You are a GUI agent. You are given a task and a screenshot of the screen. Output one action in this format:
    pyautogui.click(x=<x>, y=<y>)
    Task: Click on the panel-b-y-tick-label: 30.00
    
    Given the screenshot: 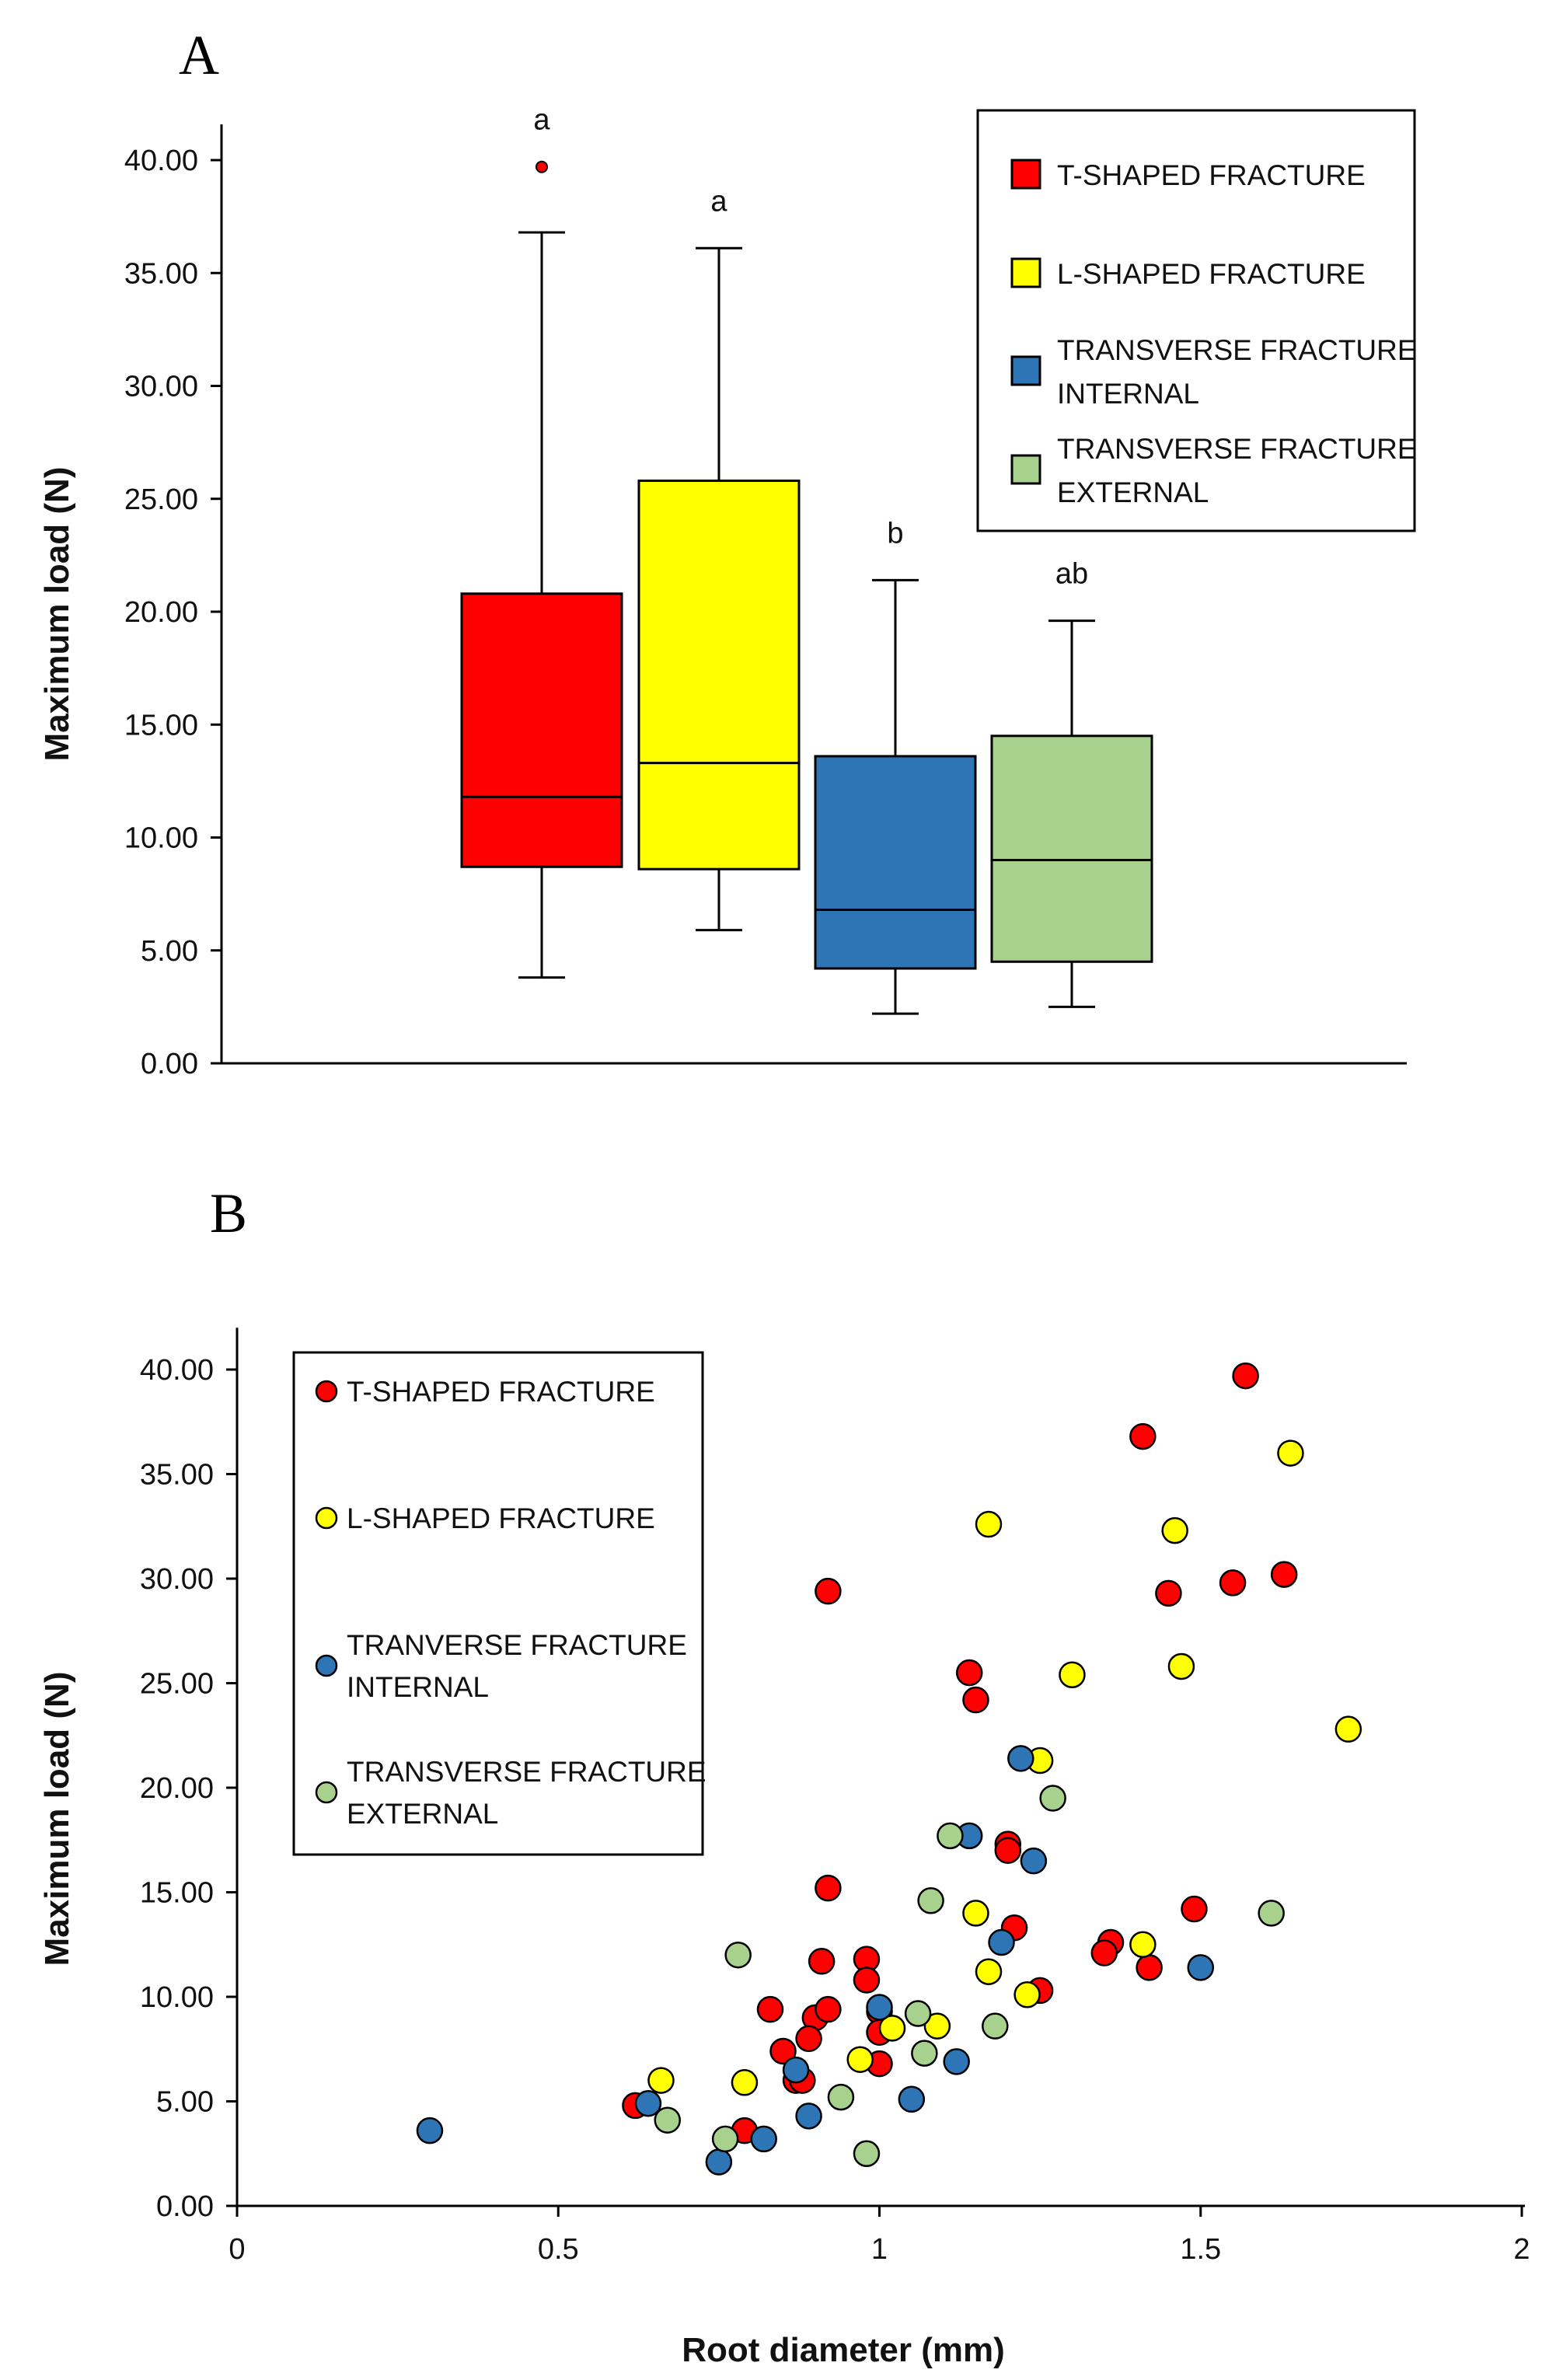 What is the action you would take?
    pyautogui.click(x=177, y=1580)
    